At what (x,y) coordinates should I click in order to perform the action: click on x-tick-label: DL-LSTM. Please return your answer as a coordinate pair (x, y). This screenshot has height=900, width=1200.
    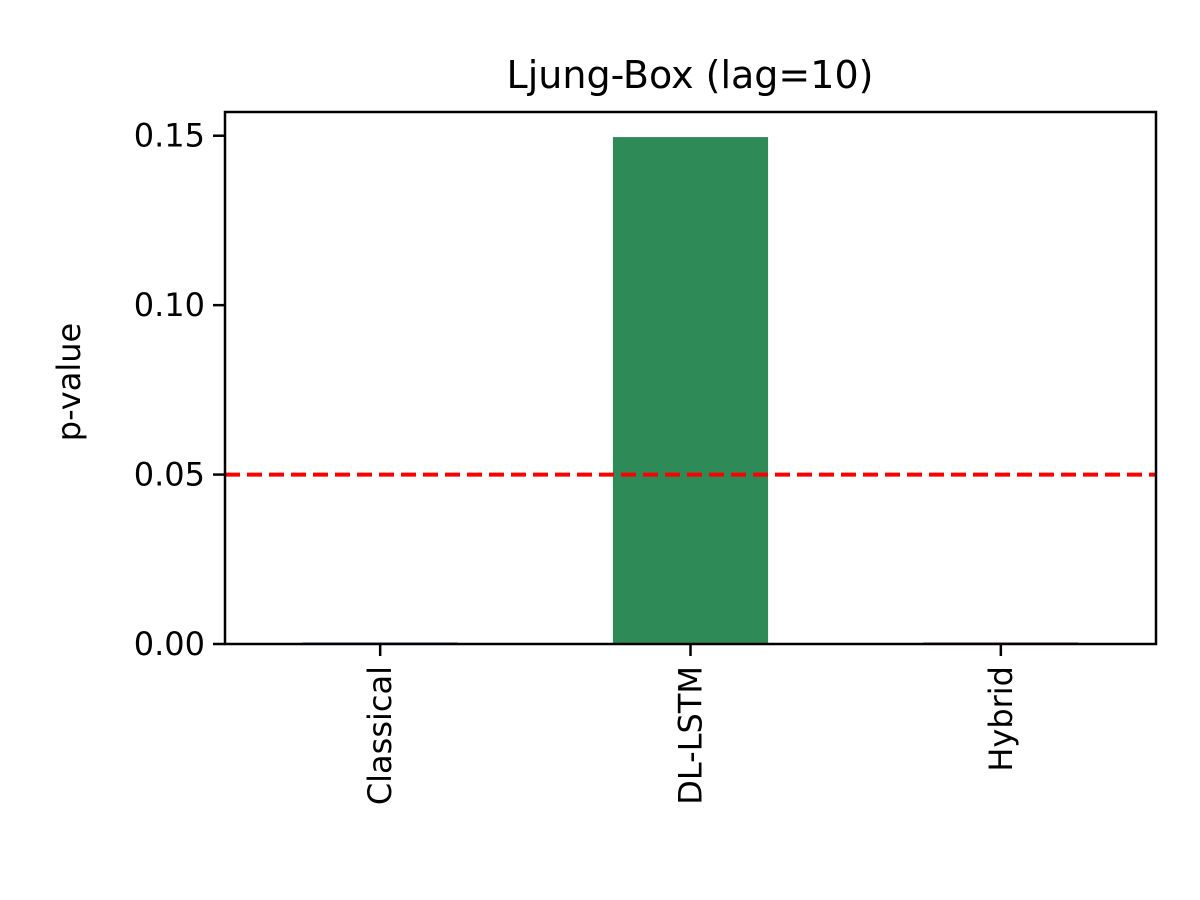
    Looking at the image, I should click on (691, 735).